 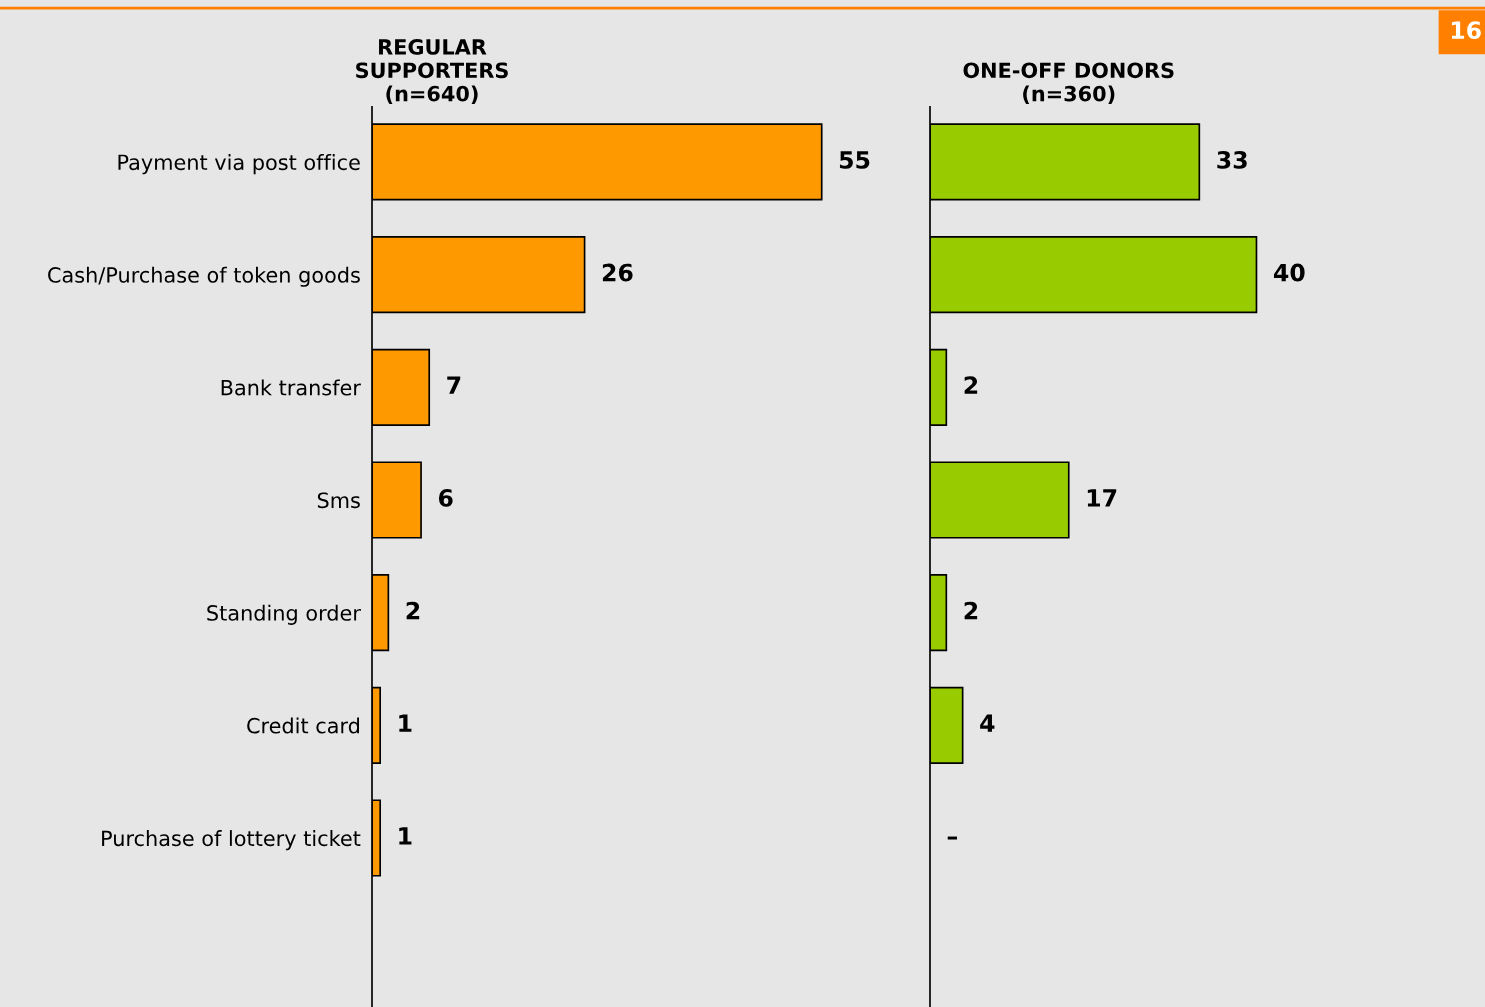 I want to click on data-label: 4, so click(x=987, y=723).